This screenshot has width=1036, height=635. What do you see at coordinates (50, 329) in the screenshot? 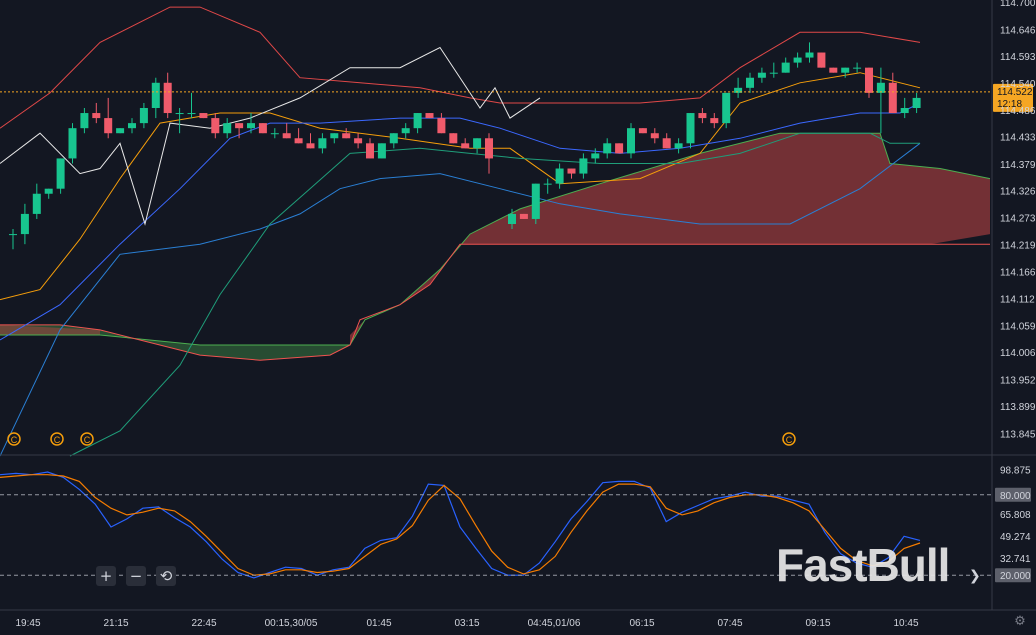
I see `cloud-bearish-left` at bounding box center [50, 329].